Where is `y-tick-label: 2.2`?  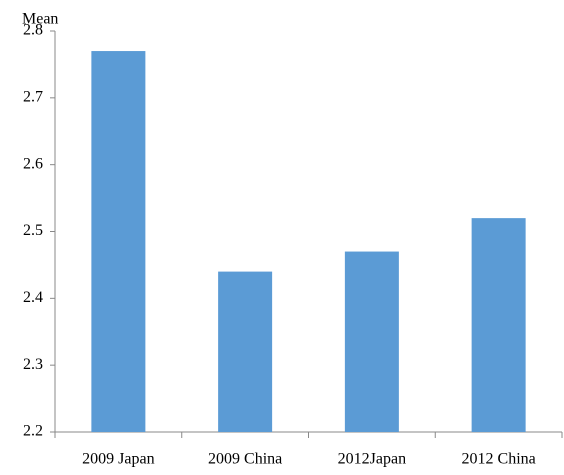 y-tick-label: 2.2 is located at coordinates (33, 431).